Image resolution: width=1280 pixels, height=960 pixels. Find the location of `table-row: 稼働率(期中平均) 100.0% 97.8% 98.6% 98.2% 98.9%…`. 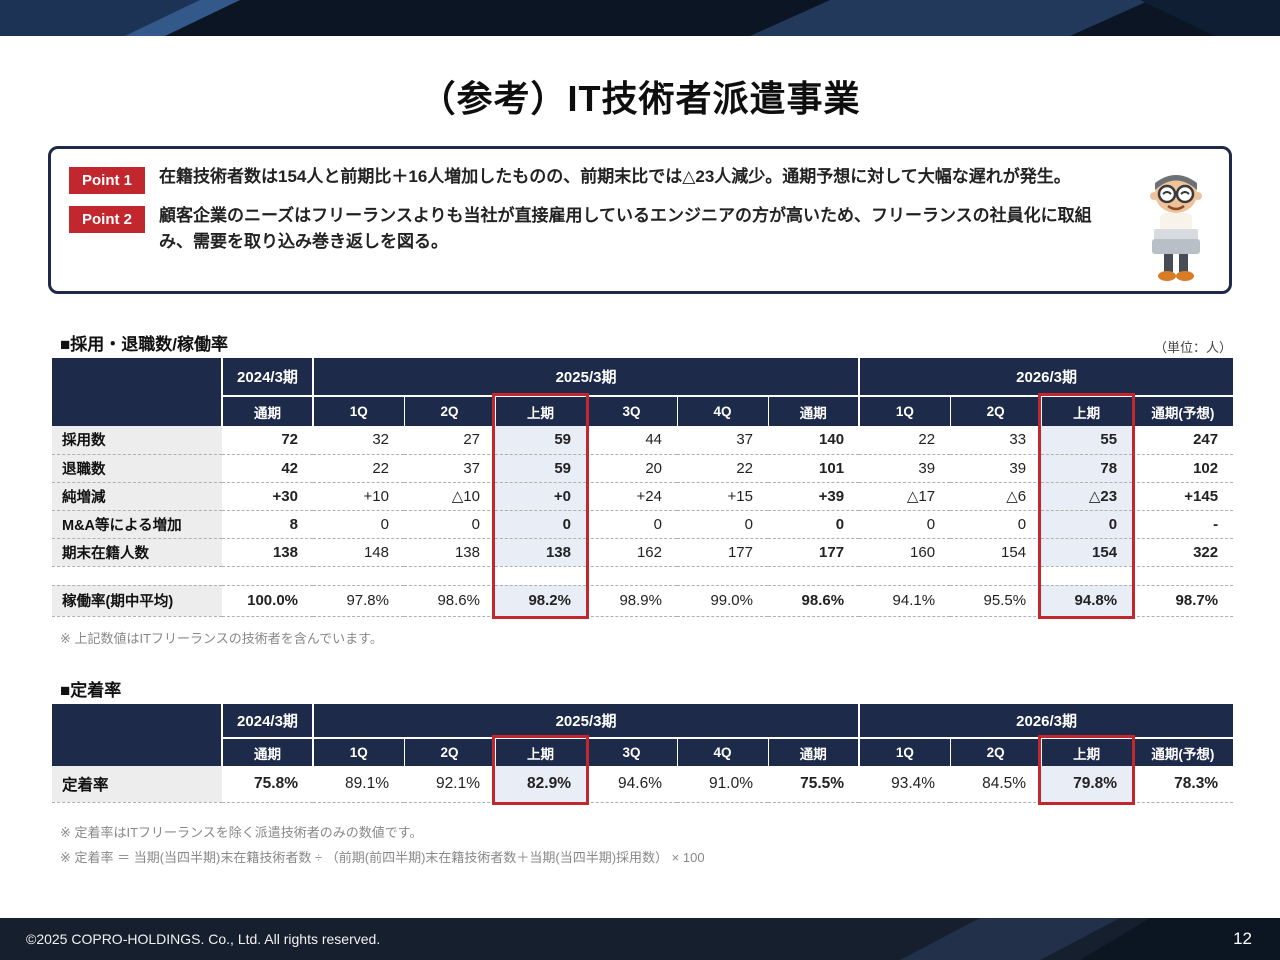

table-row: 稼働率(期中平均) 100.0% 97.8% 98.6% 98.2% 98.9%… is located at coordinates (643, 601).